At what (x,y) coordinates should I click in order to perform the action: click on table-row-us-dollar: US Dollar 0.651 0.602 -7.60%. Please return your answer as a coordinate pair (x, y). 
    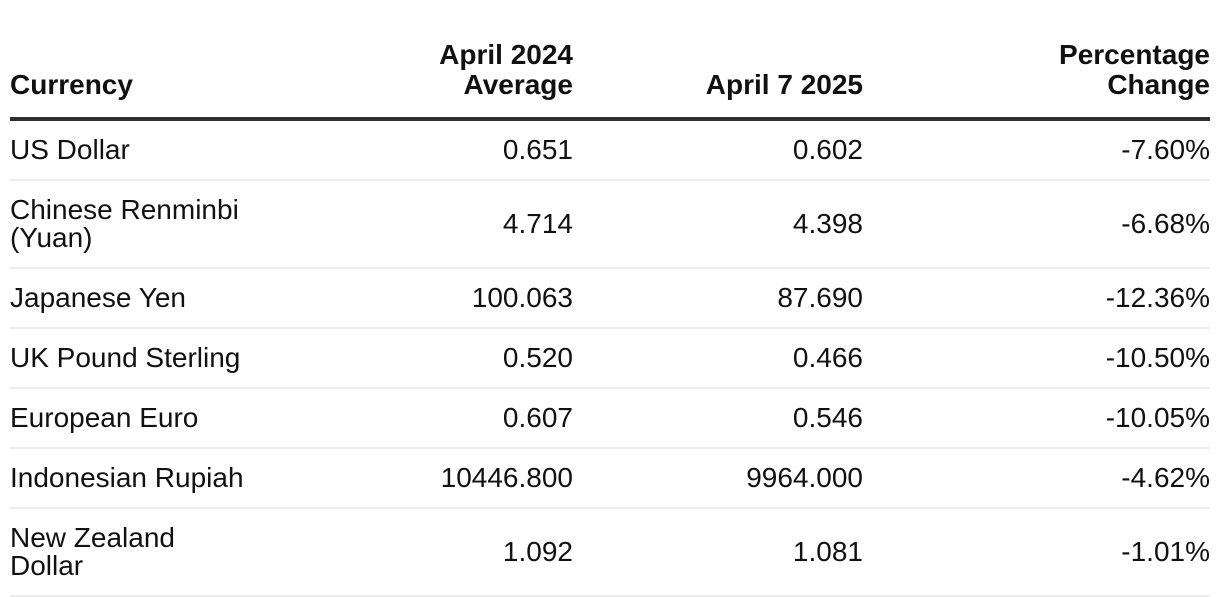
    Looking at the image, I should click on (610, 150).